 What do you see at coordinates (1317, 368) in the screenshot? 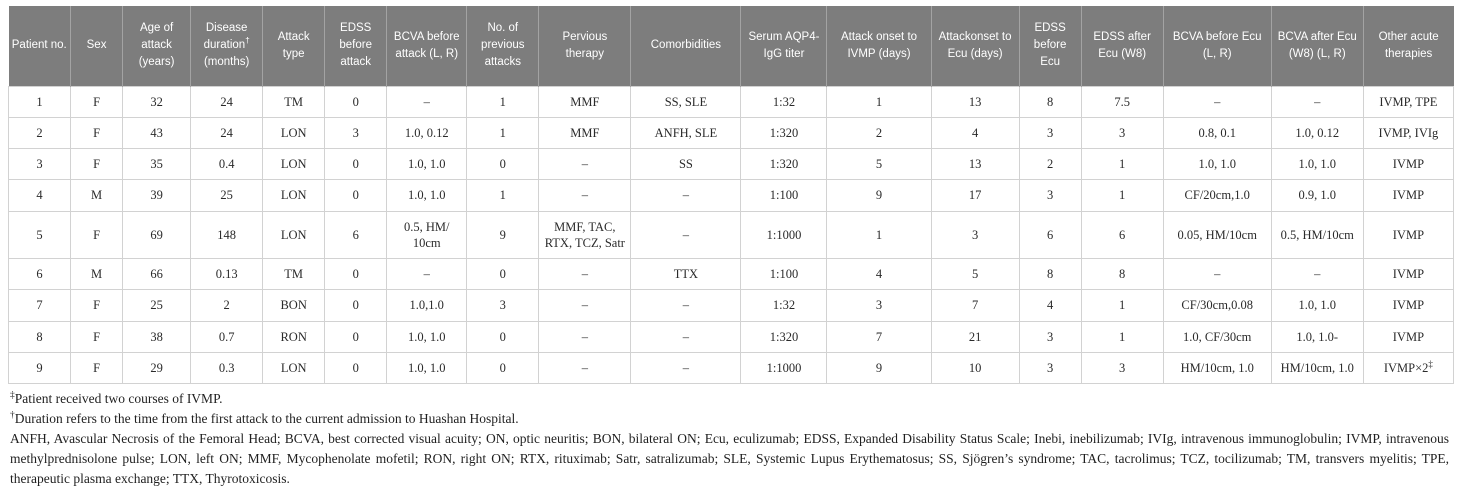
I see `table-cell: HM/10cm, 1.0` at bounding box center [1317, 368].